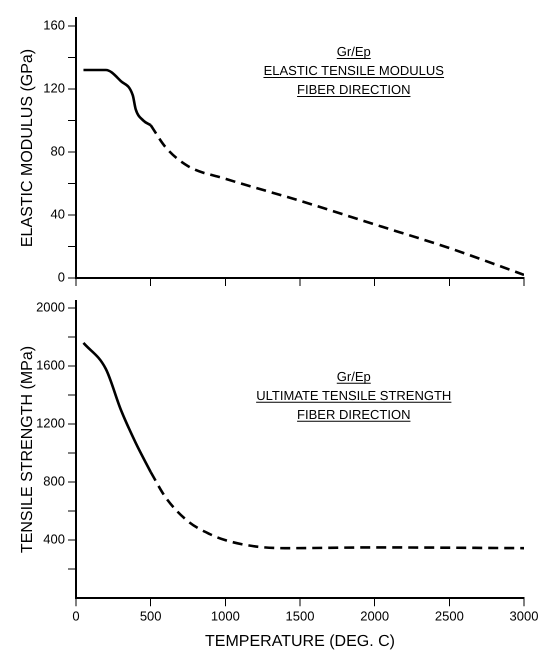 This screenshot has height=659, width=548. Describe the element at coordinates (449, 616) in the screenshot. I see `x-tick-label: 2500` at that location.